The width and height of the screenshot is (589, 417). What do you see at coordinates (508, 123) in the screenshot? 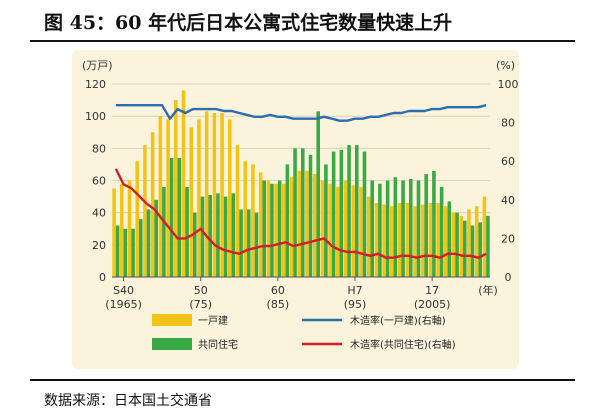
I see `y-right-tick-label: 80` at bounding box center [508, 123].